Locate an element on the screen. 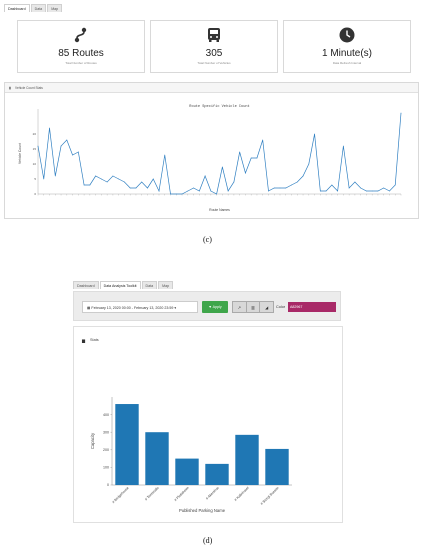 This screenshot has height=550, width=423. y-tick-label: 0 is located at coordinates (35, 194).